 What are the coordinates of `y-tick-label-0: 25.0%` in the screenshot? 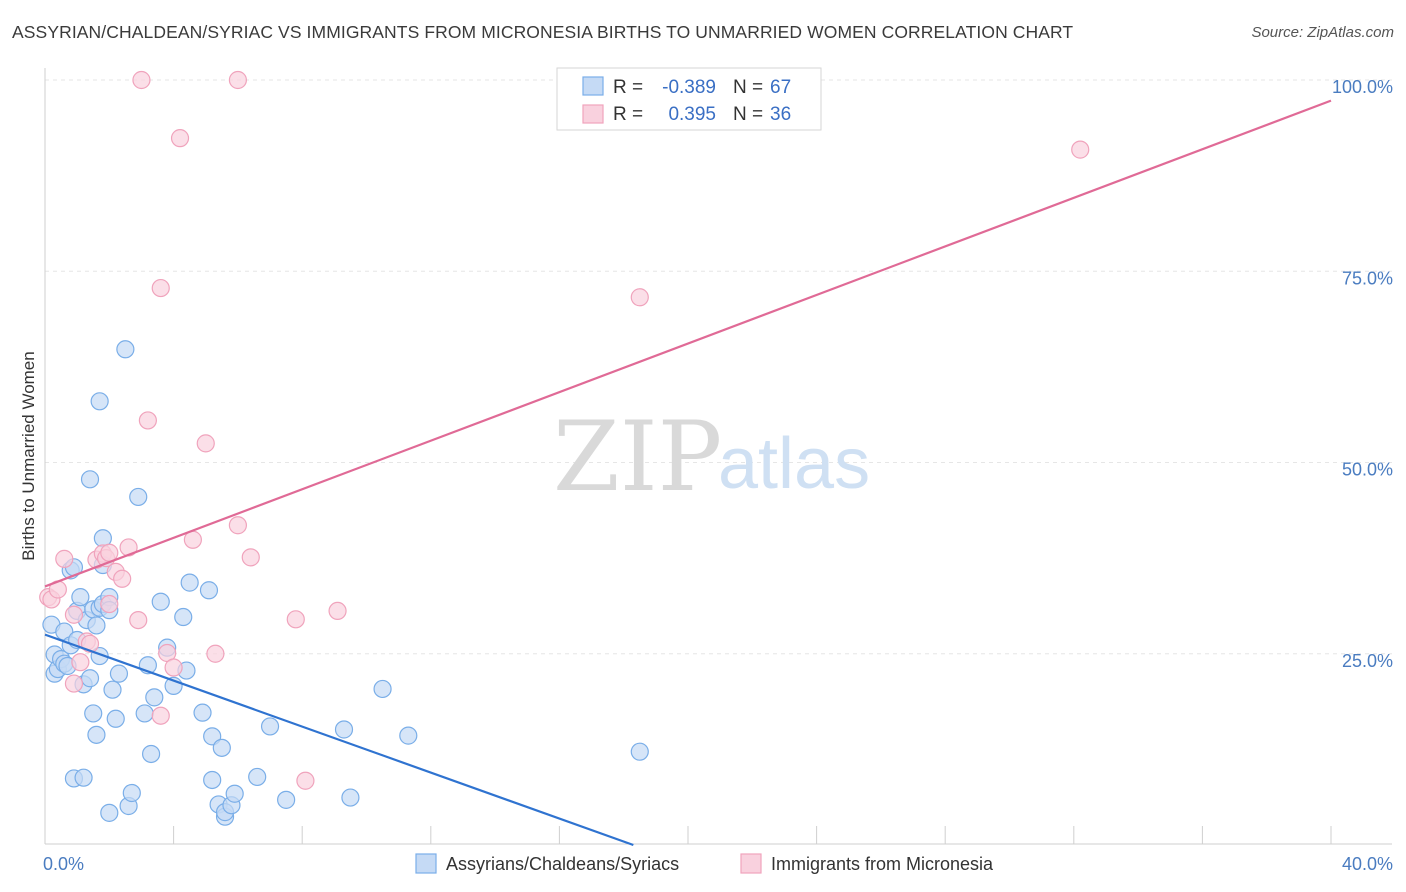 It's located at (1367, 661).